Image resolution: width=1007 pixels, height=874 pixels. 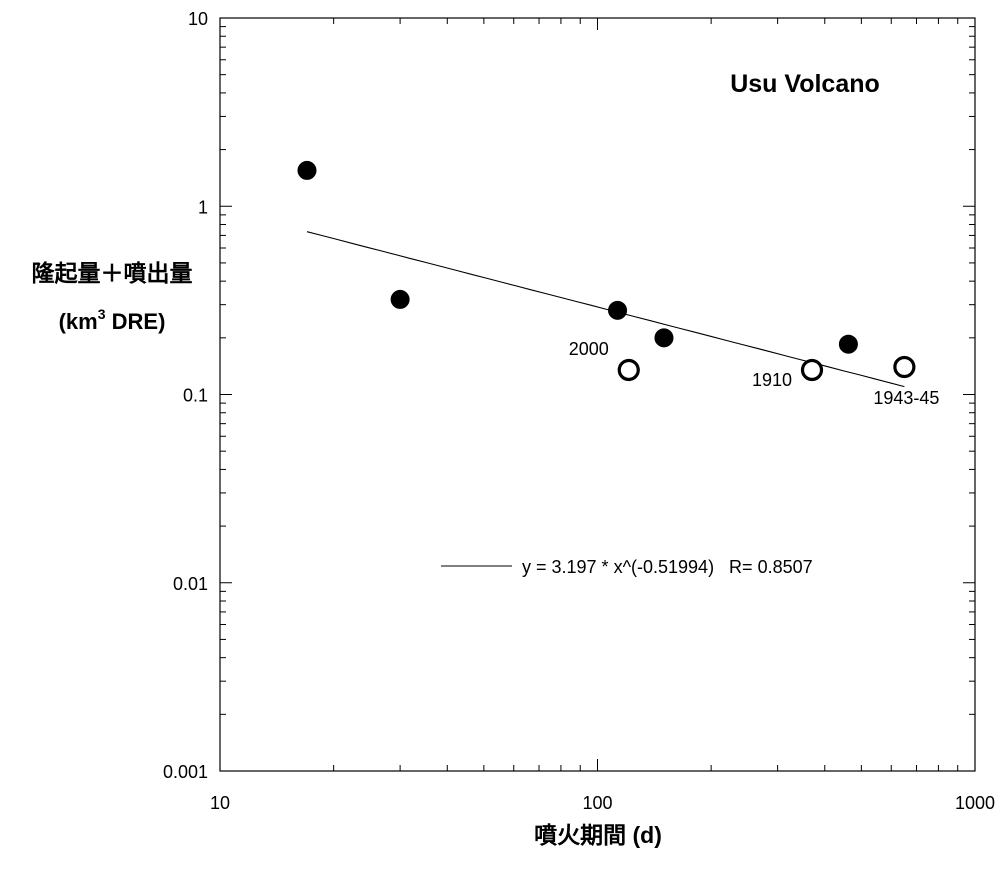 What do you see at coordinates (597, 803) in the screenshot?
I see `x-tick-label: 100` at bounding box center [597, 803].